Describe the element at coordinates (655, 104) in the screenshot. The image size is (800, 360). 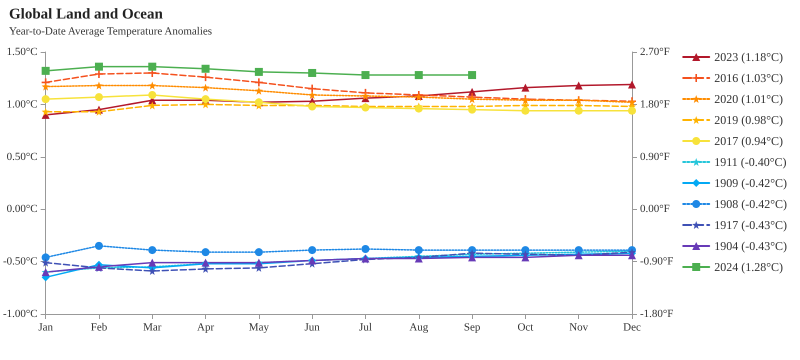
I see `y2-tick-label: 1.80°F` at that location.